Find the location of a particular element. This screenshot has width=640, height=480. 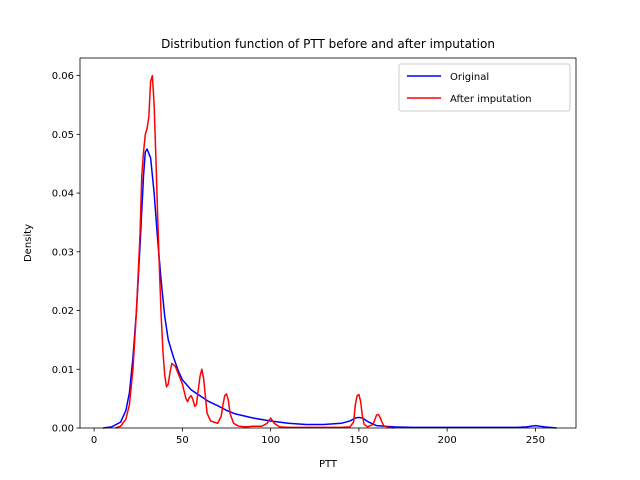

x-tick-label: 150 is located at coordinates (358, 440).